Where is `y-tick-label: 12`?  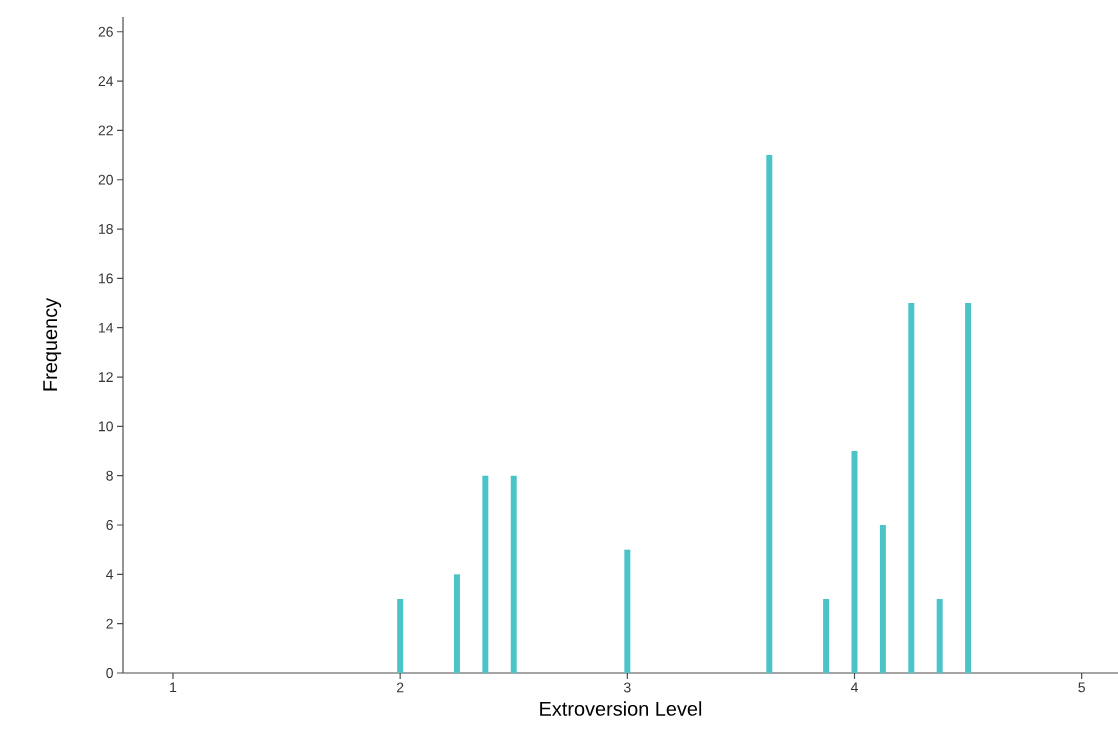 y-tick-label: 12 is located at coordinates (106, 377).